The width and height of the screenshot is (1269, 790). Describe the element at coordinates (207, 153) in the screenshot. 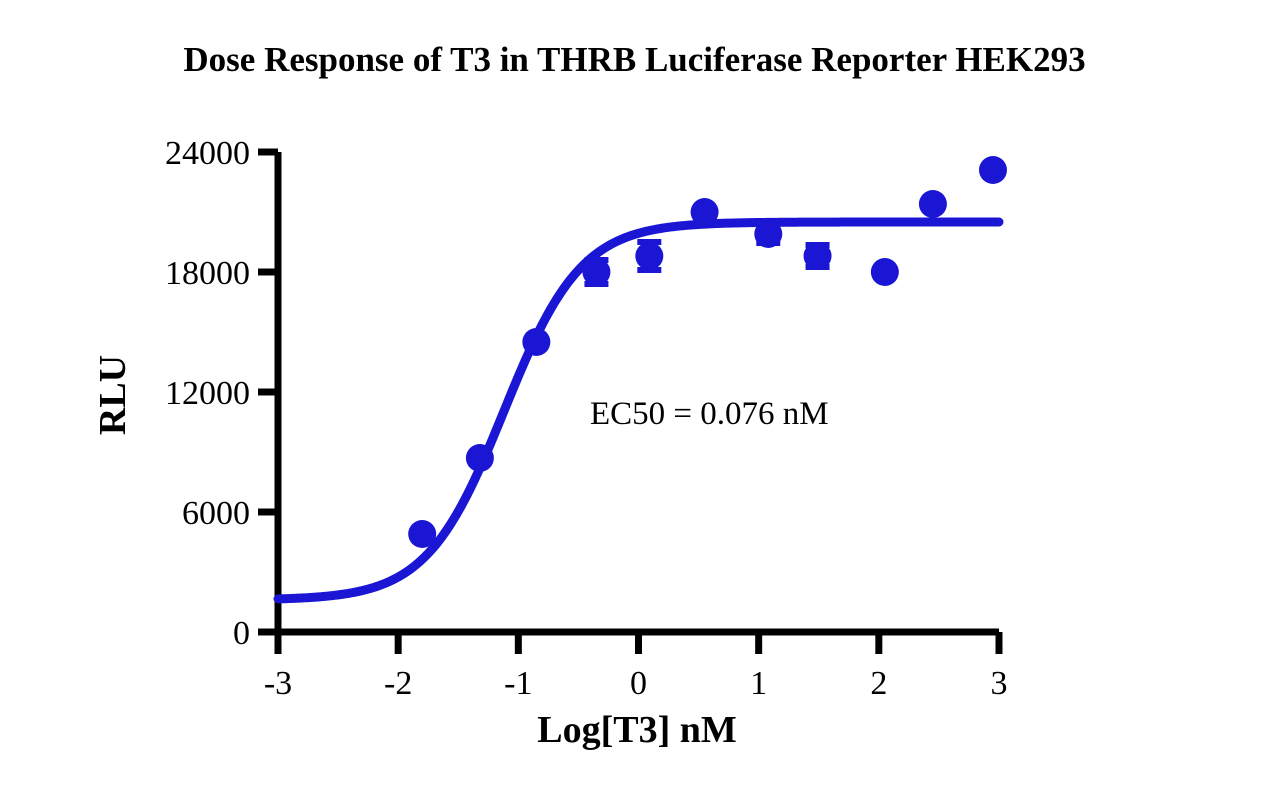

I see `y-tick-label: 24000` at that location.